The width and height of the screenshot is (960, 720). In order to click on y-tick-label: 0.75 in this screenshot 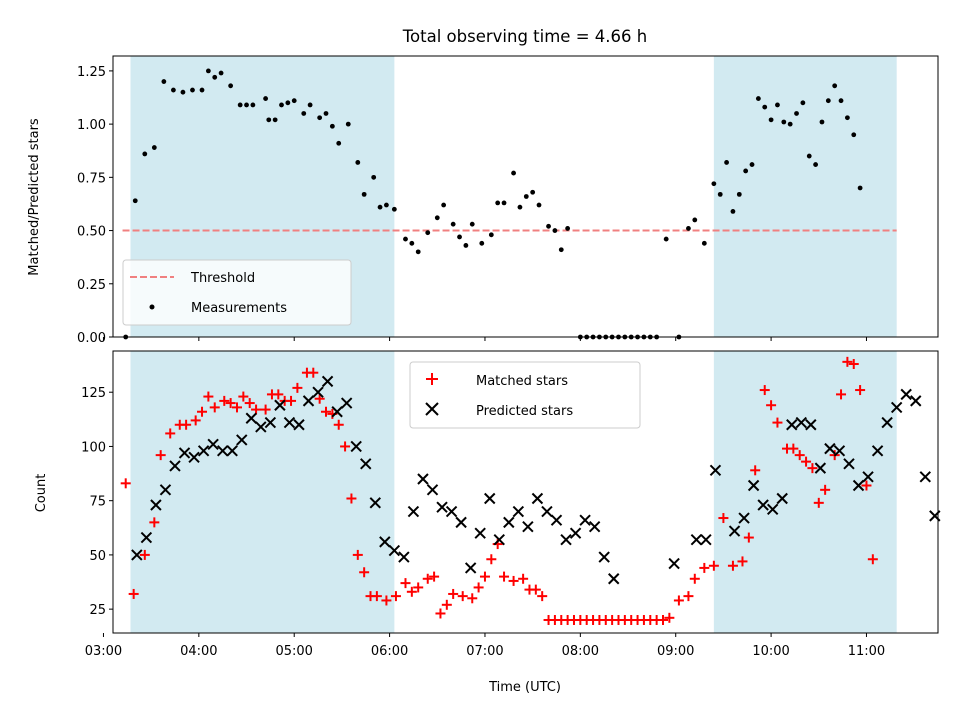, I will do `click(91, 178)`.